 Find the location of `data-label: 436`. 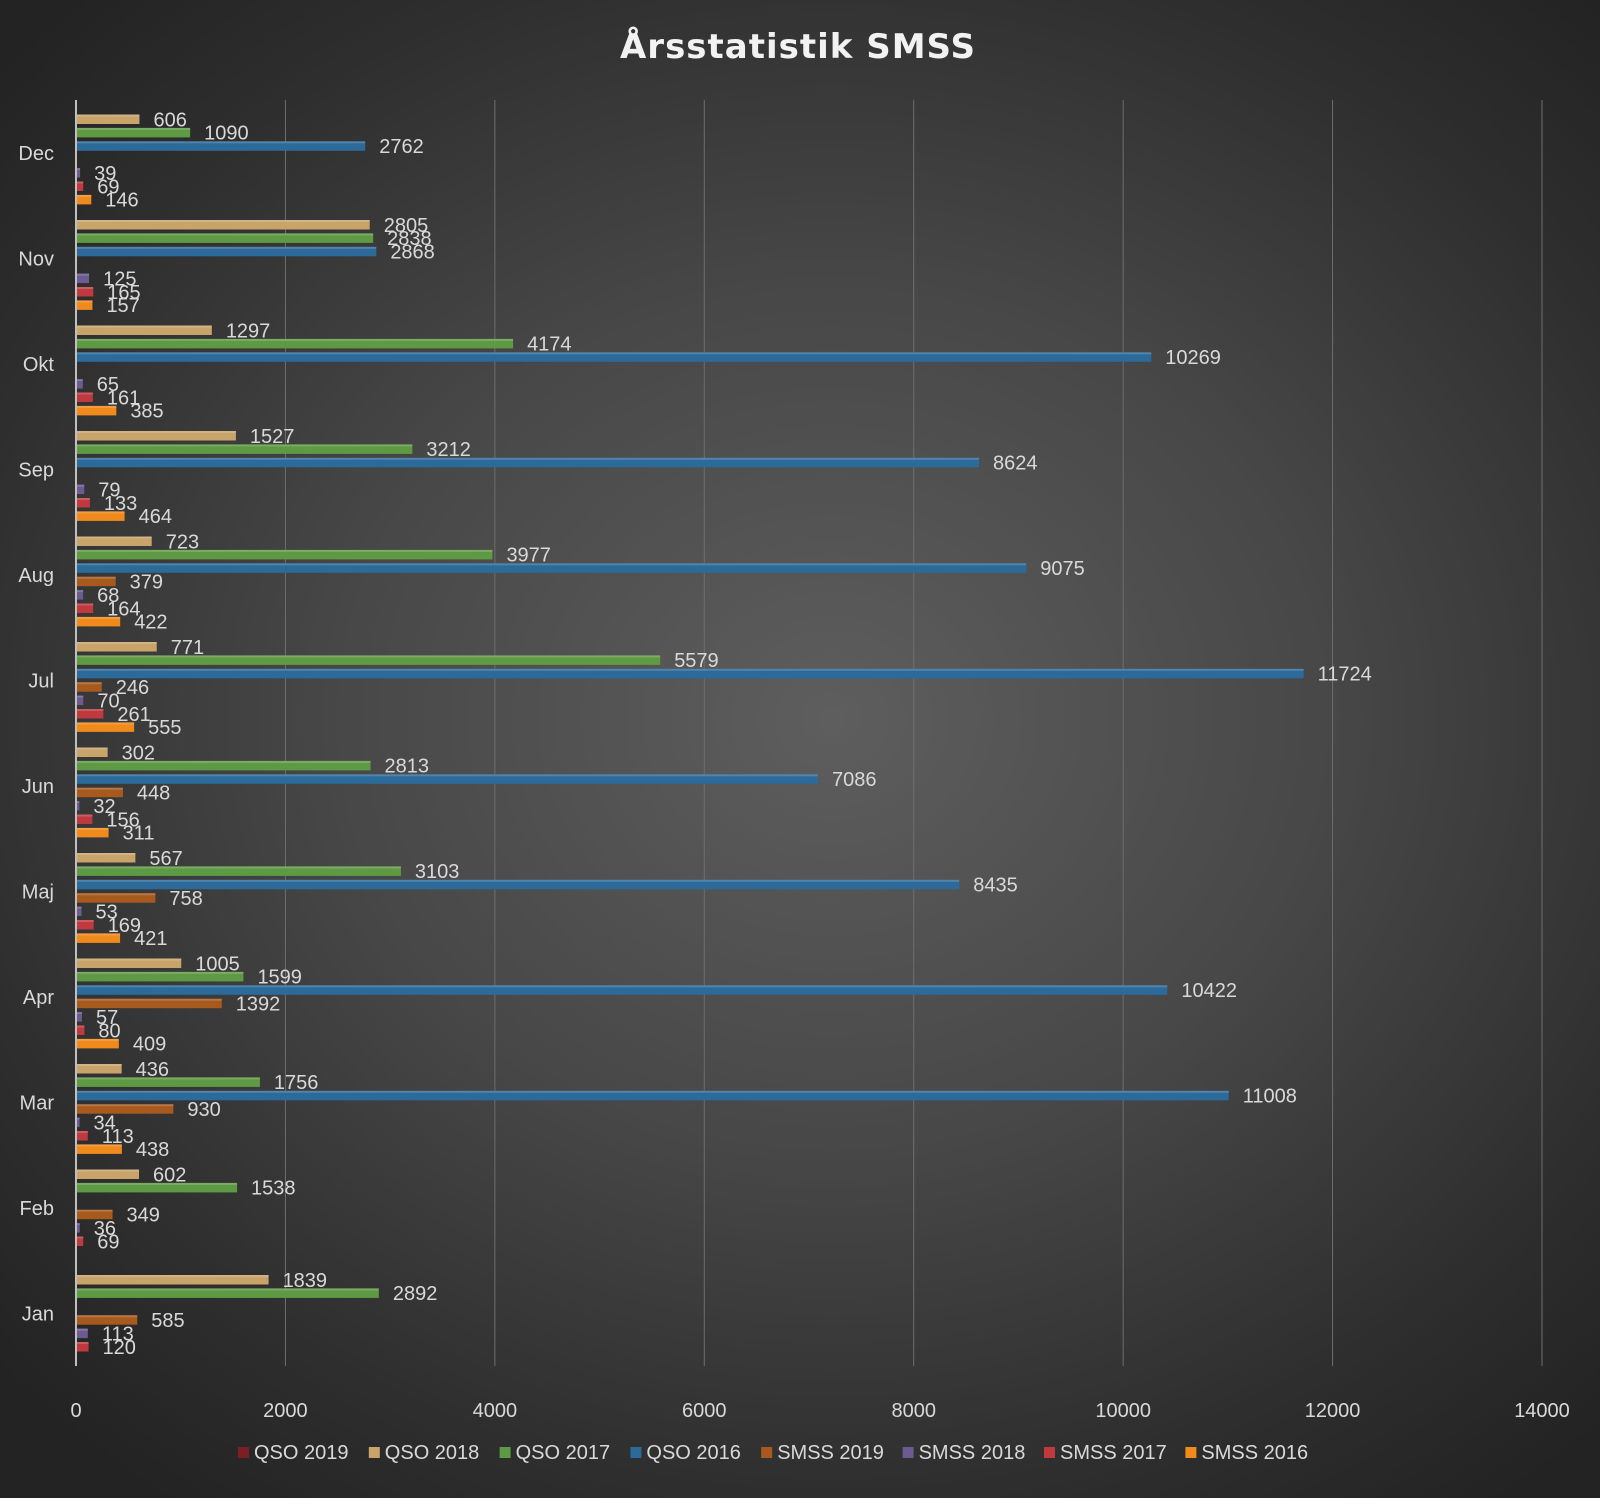

data-label: 436 is located at coordinates (152, 1070).